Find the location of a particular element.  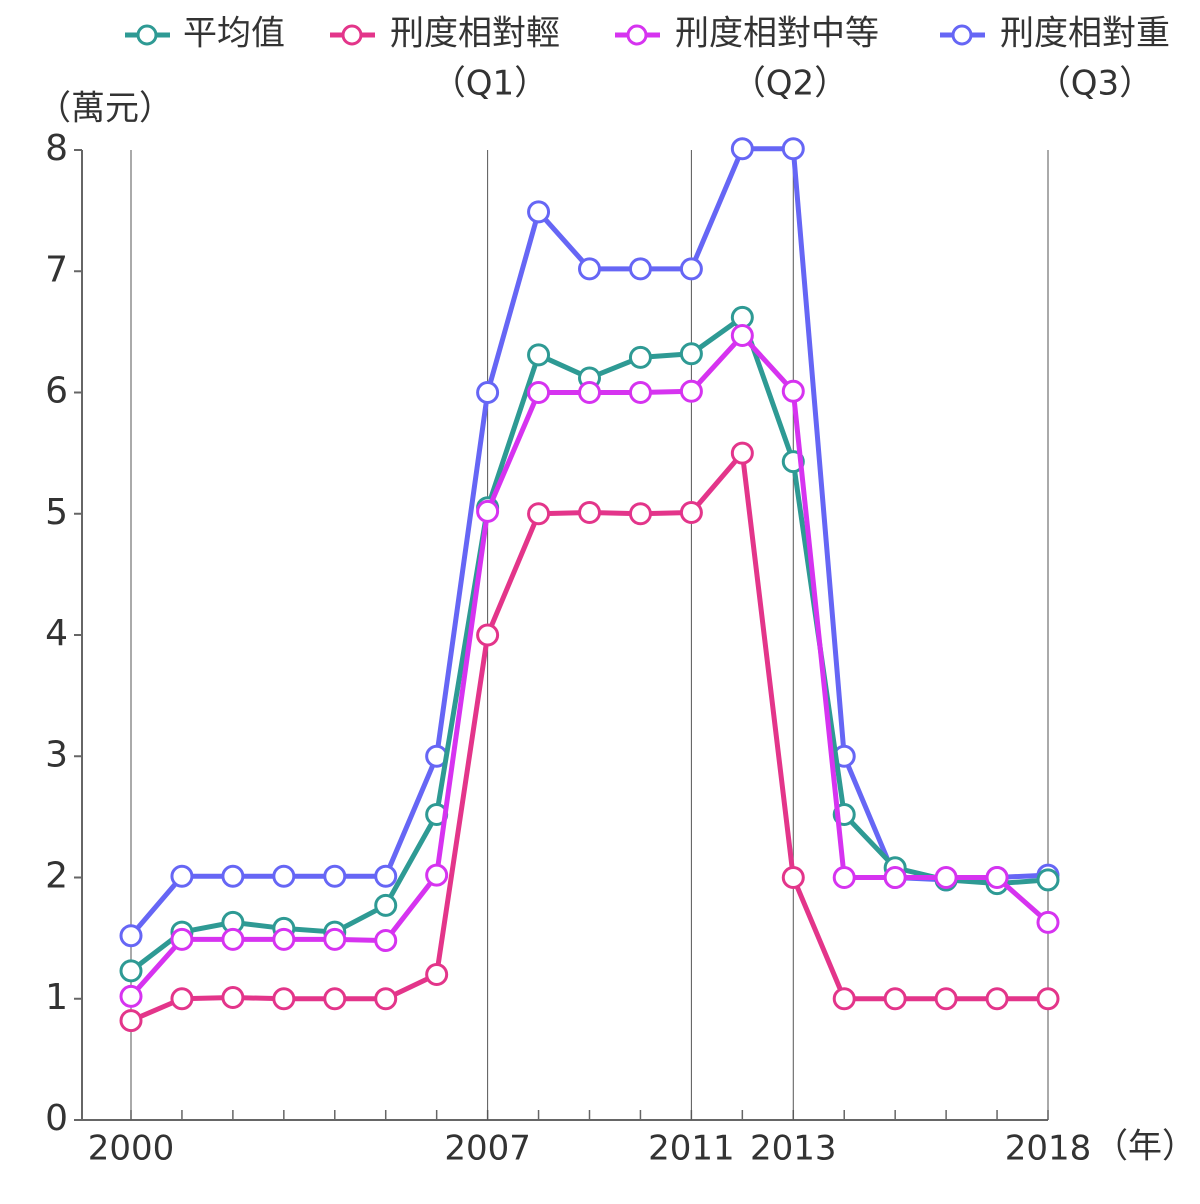

y-tick-label: 3 is located at coordinates (56, 754).